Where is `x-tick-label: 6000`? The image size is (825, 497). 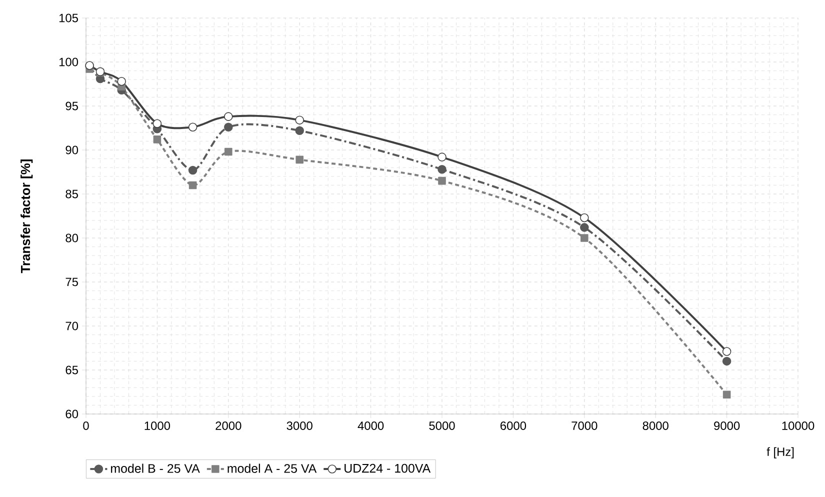
x-tick-label: 6000 is located at coordinates (513, 426).